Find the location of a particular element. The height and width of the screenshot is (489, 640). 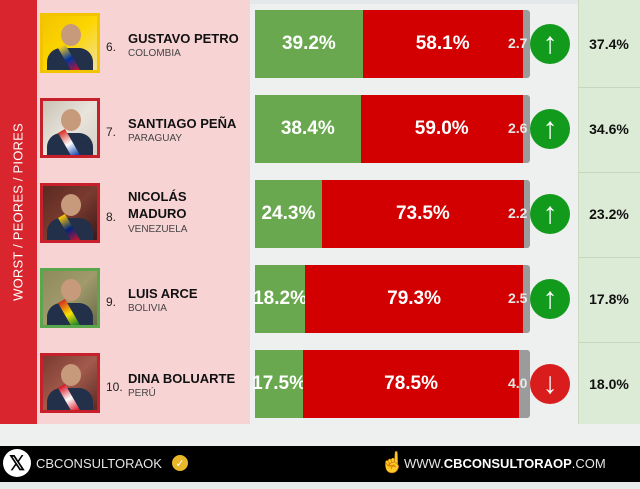

no-answer-value: 2.7 is located at coordinates (518, 43).